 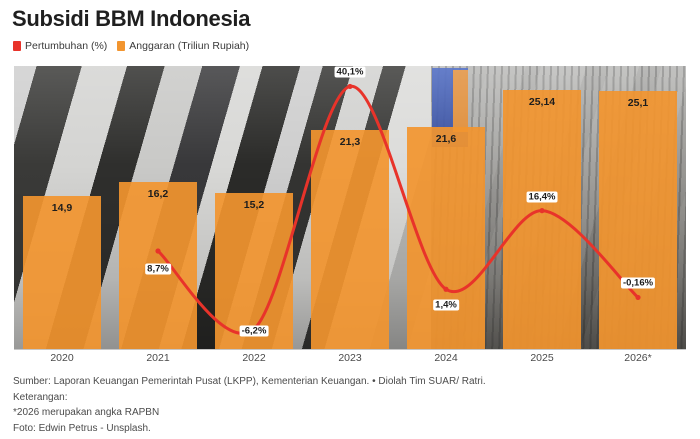 What do you see at coordinates (542, 219) in the screenshot?
I see `bar-2025: 25,14` at bounding box center [542, 219].